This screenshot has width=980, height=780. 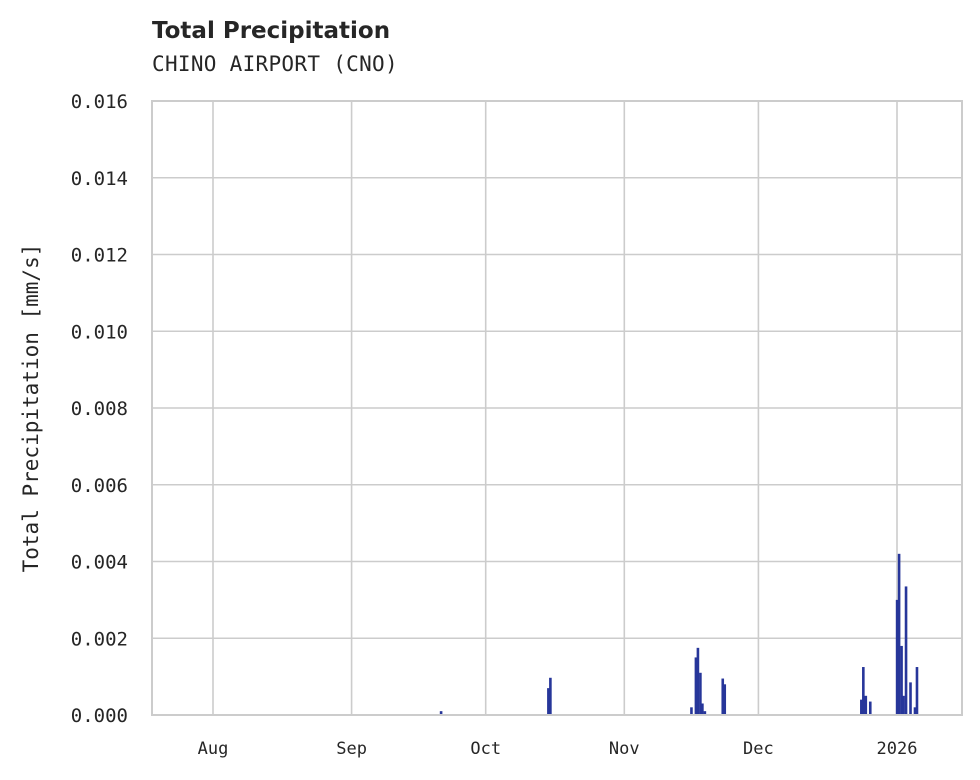 I want to click on y-tick-label: 0.002, so click(x=99, y=639).